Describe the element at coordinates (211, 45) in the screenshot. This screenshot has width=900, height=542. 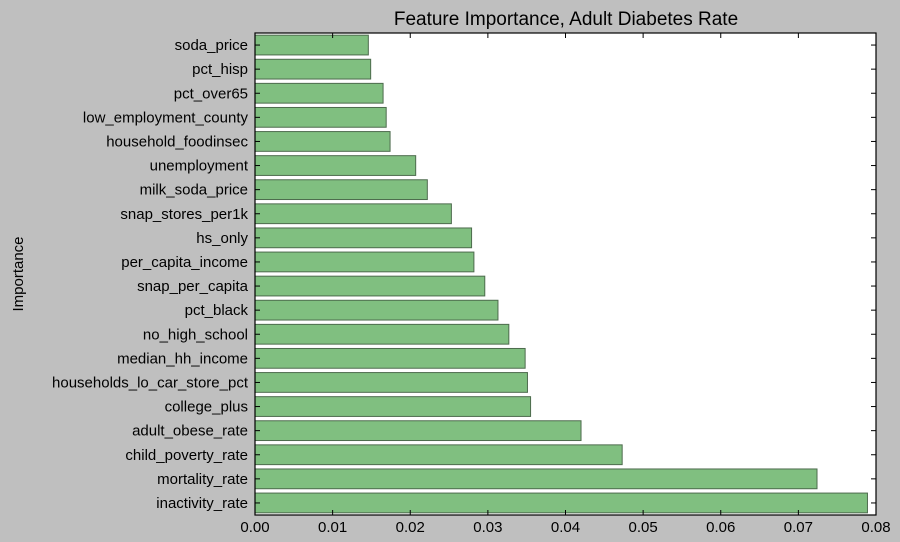
I see `y-tick-label: soda_price` at that location.